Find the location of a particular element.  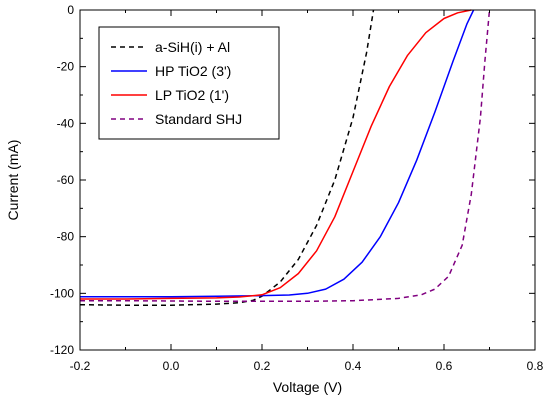

x-tick-label: -0.2 is located at coordinates (80, 366).